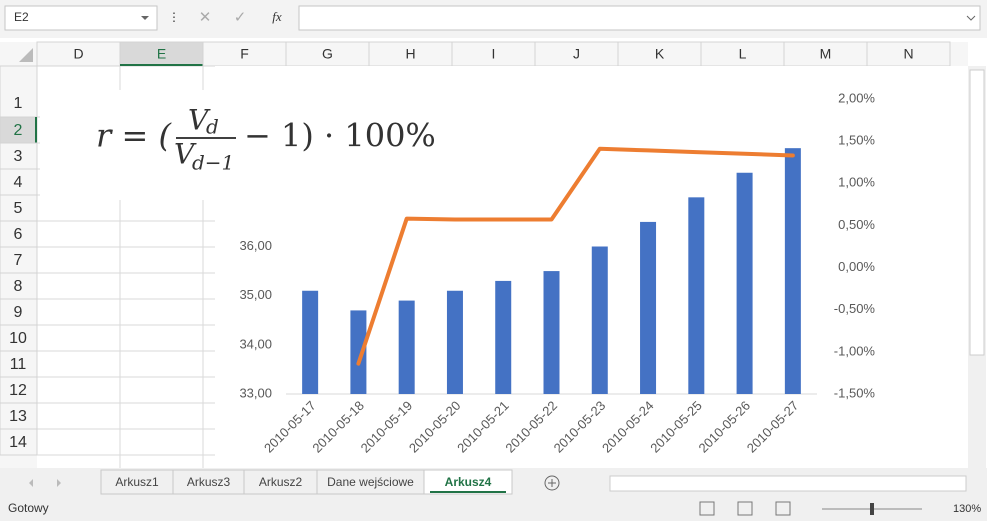 This screenshot has height=521, width=987. What do you see at coordinates (788, 483) in the screenshot?
I see `horizontal-scrollbar` at bounding box center [788, 483].